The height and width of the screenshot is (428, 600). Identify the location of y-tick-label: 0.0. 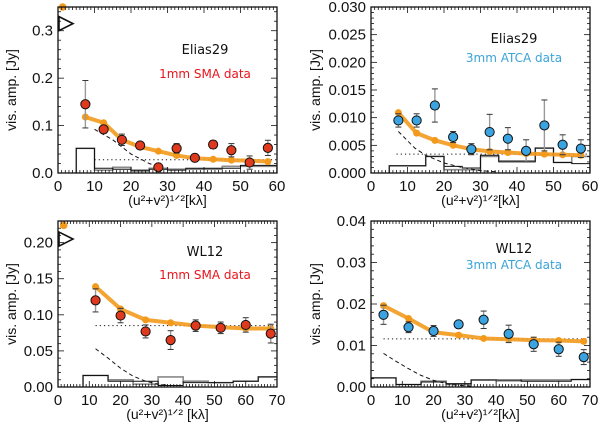
(42, 173).